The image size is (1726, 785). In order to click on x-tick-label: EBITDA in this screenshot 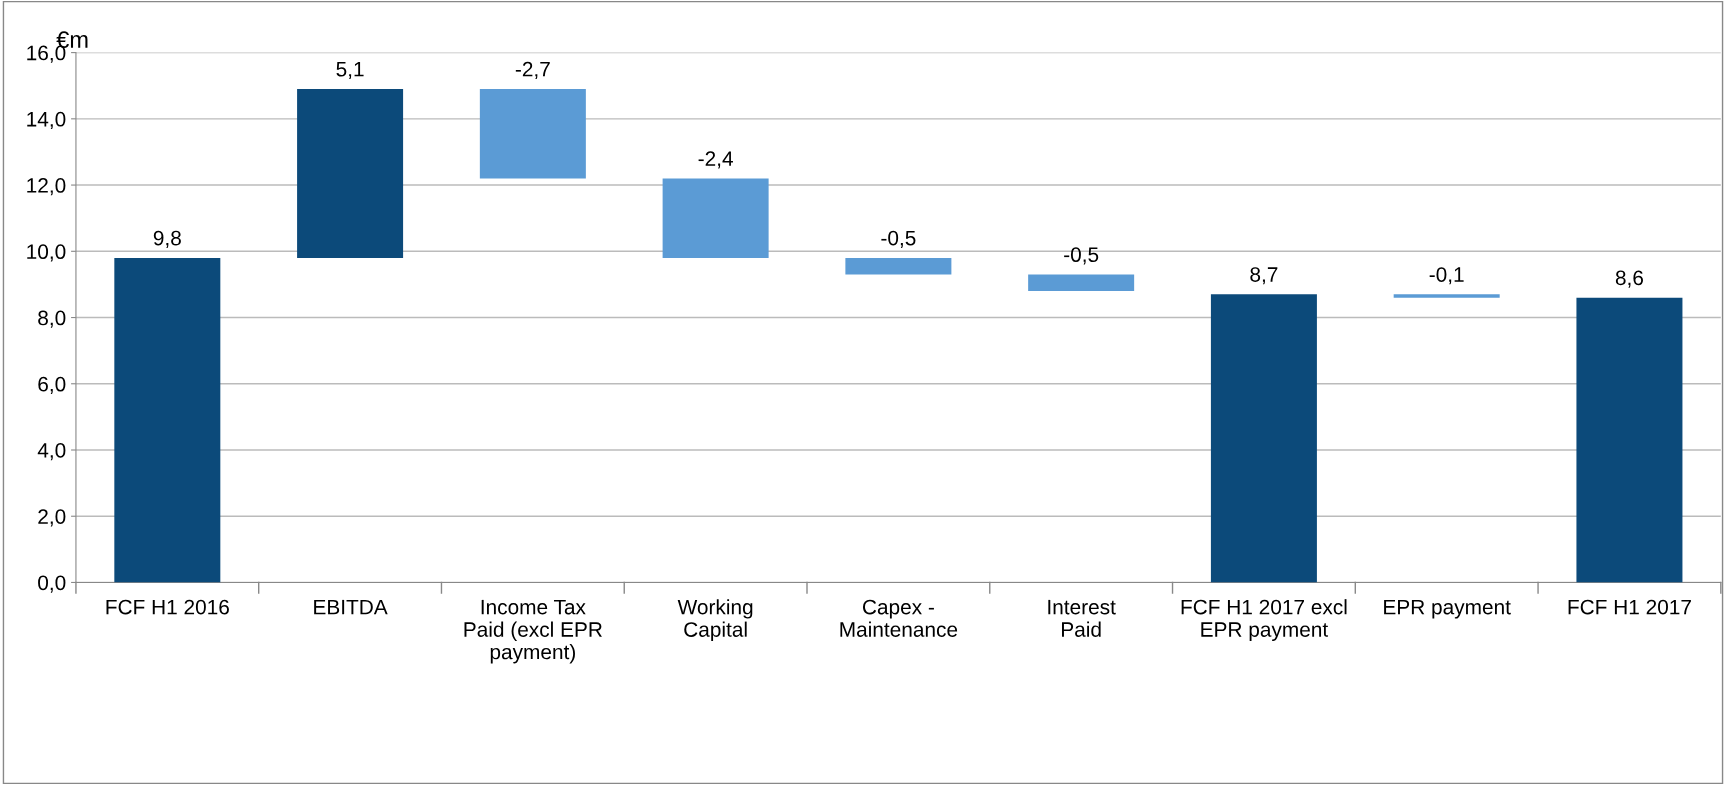, I will do `click(351, 607)`.